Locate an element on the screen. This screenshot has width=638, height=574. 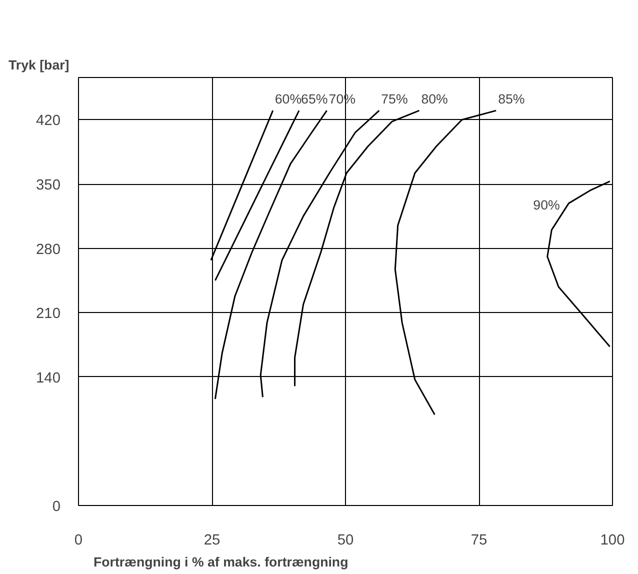
y-tick-label: 210 is located at coordinates (48, 314).